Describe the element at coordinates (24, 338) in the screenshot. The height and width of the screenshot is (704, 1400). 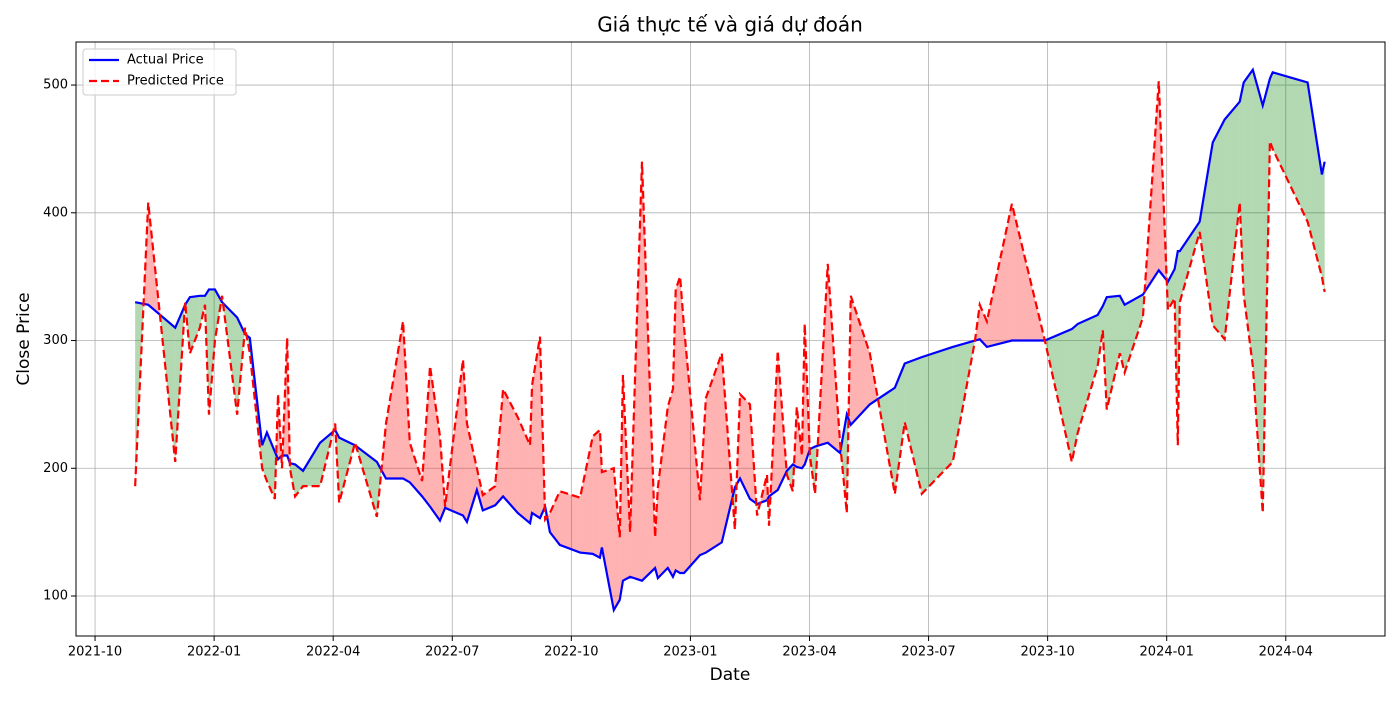
I see `y-axis-label: Close Price` at that location.